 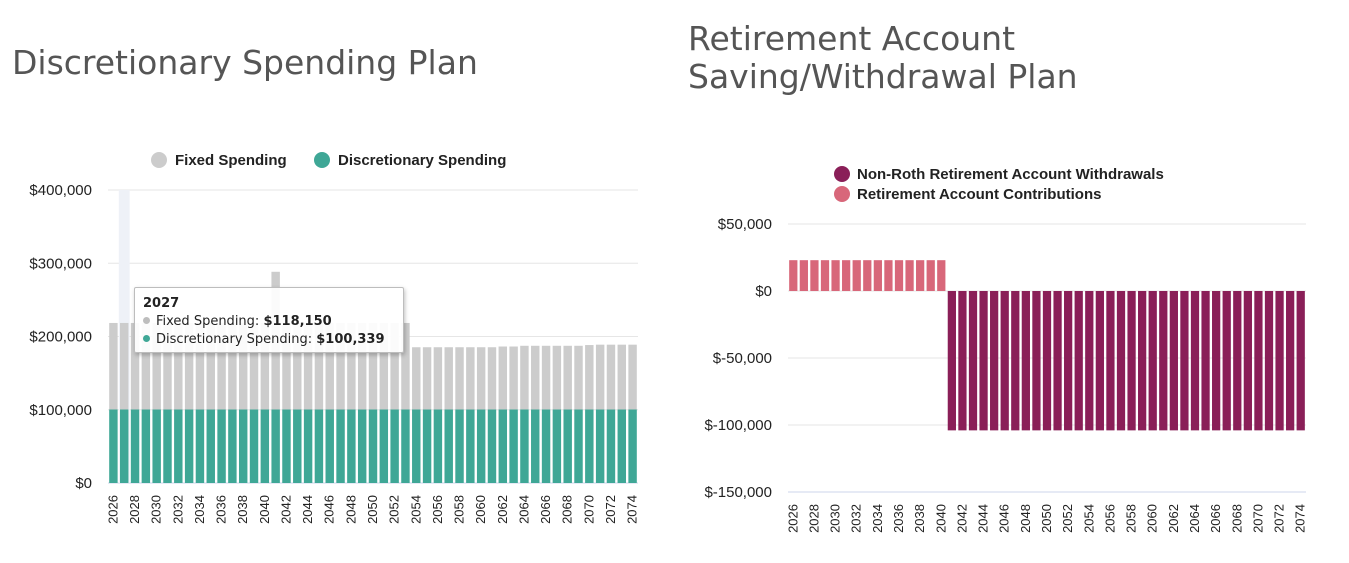 I want to click on y-tick-label: $50,000, so click(x=745, y=224).